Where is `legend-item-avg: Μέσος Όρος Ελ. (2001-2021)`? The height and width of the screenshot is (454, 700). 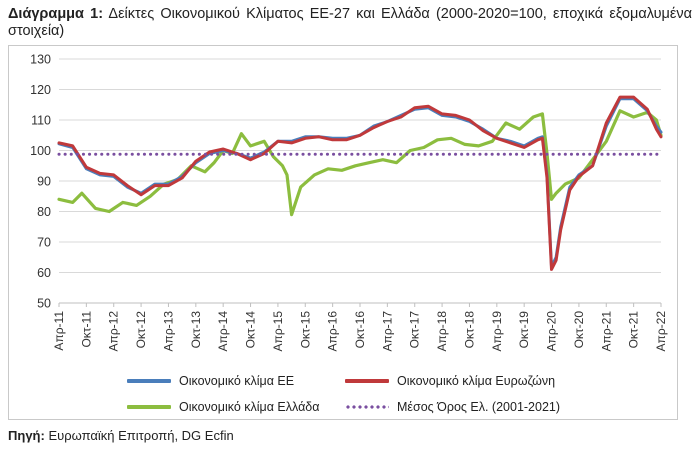
legend-item-avg: Μέσος Όρος Ελ. (2001-2021) is located at coordinates (452, 407).